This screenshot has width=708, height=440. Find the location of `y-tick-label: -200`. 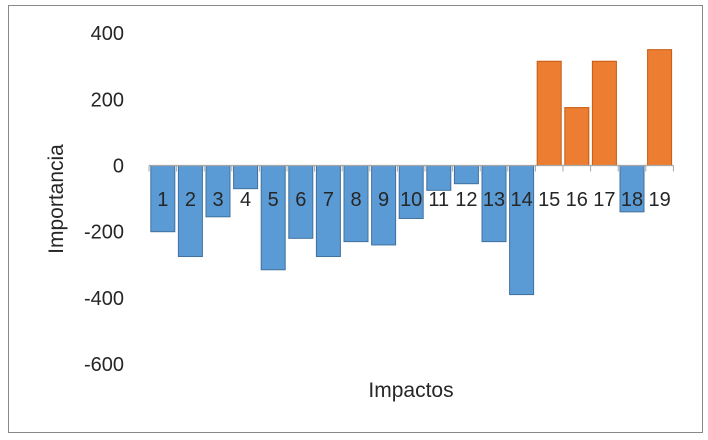

y-tick-label: -200 is located at coordinates (104, 233).